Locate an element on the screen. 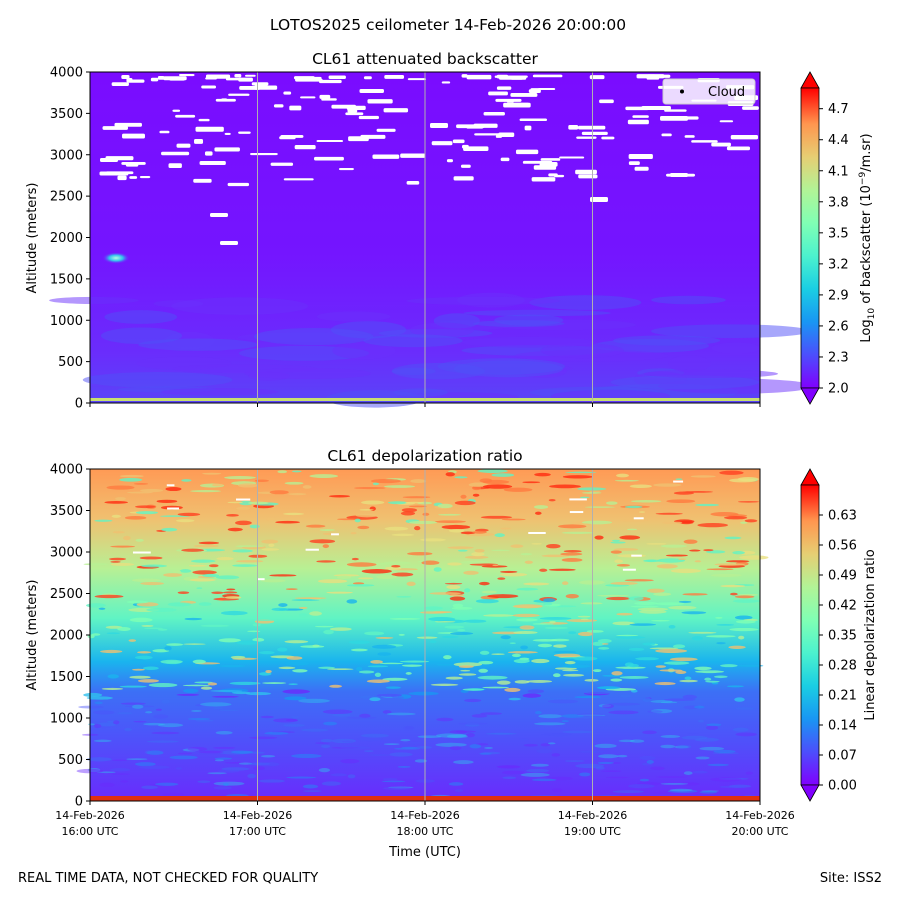 Image resolution: width=900 pixels, height=904 pixels. y-tick-label: 500 is located at coordinates (70, 362).